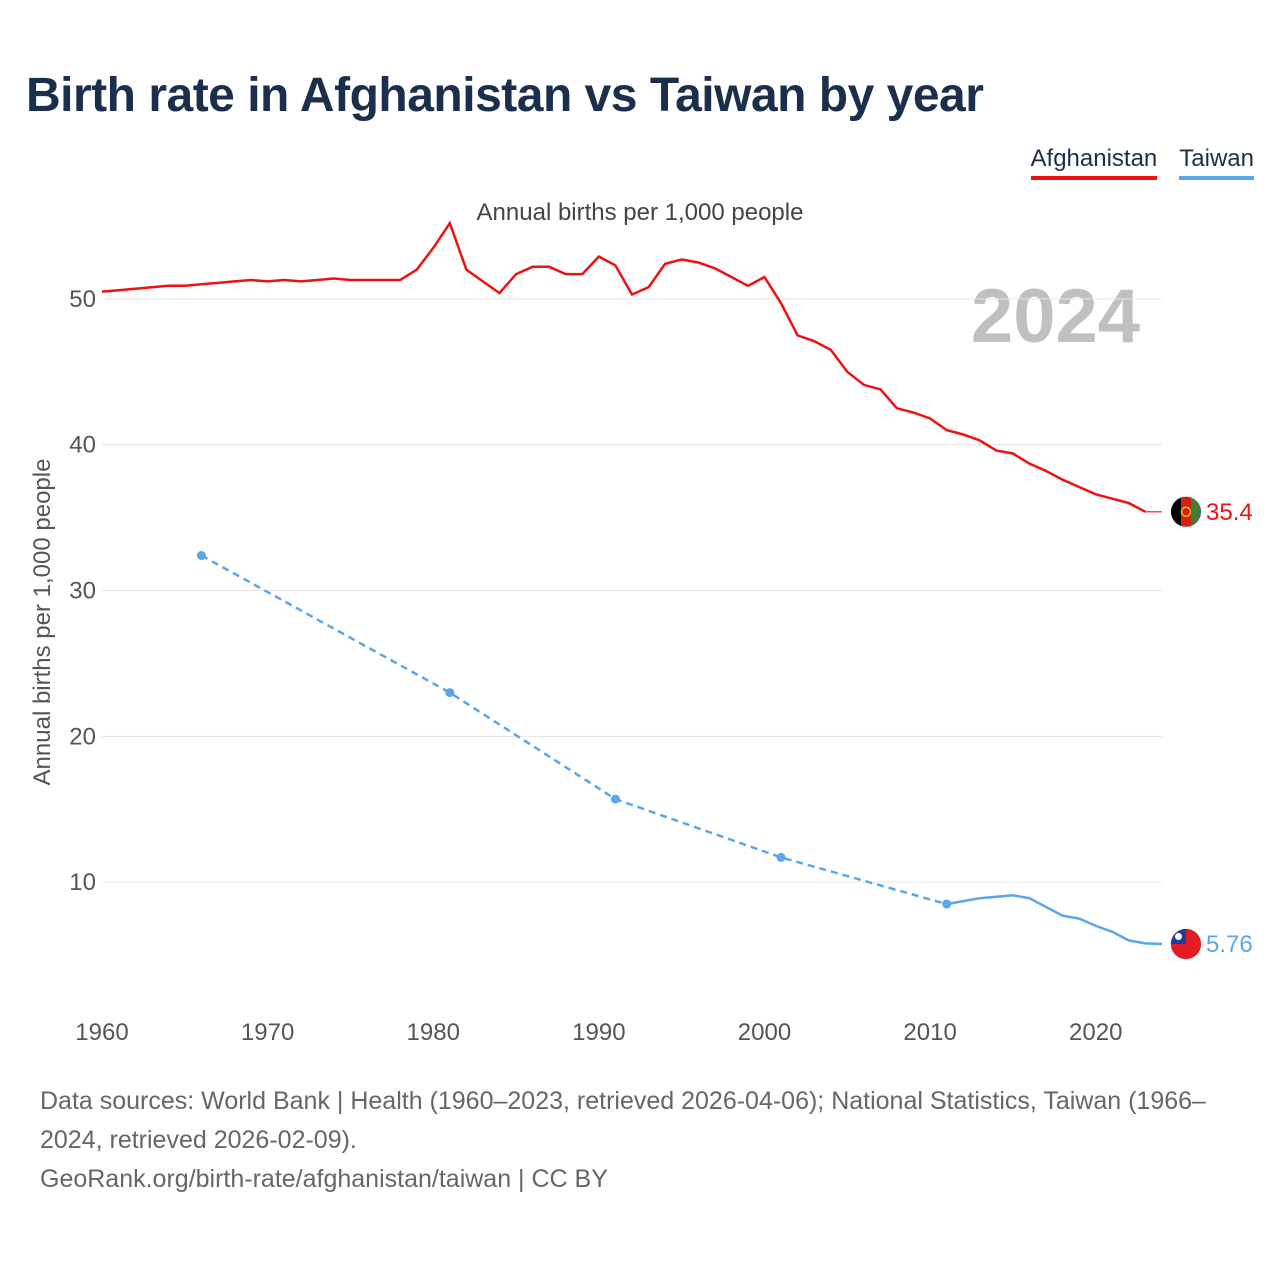 This screenshot has width=1280, height=1280. What do you see at coordinates (82, 299) in the screenshot?
I see `y-tick-label: 50` at bounding box center [82, 299].